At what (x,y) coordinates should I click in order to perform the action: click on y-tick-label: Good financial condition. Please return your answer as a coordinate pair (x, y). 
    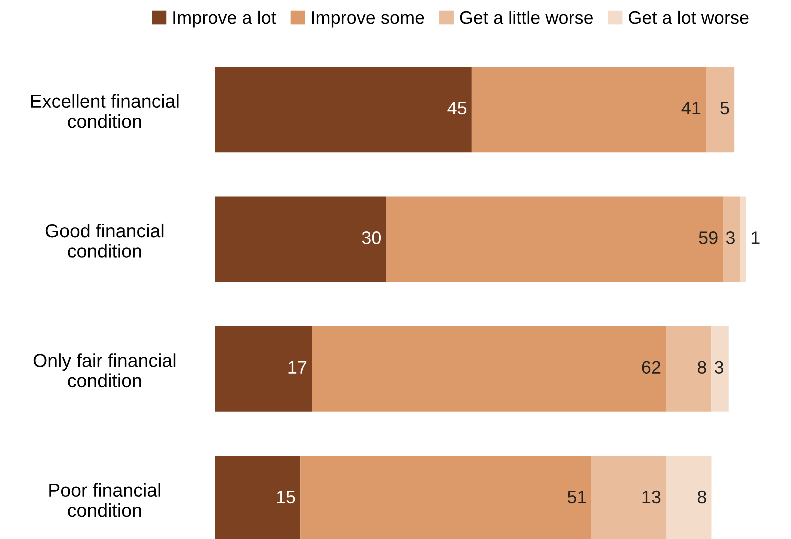
    Looking at the image, I should click on (105, 241).